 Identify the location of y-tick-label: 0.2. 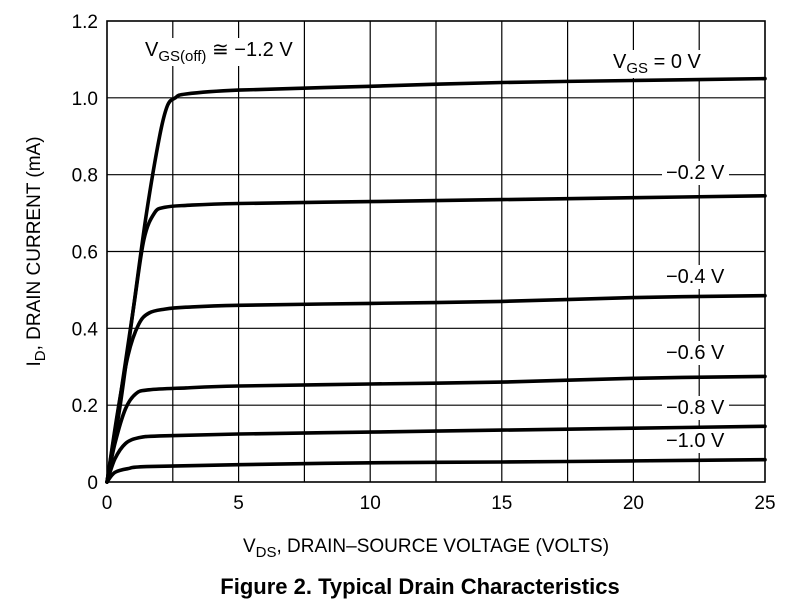
(85, 406).